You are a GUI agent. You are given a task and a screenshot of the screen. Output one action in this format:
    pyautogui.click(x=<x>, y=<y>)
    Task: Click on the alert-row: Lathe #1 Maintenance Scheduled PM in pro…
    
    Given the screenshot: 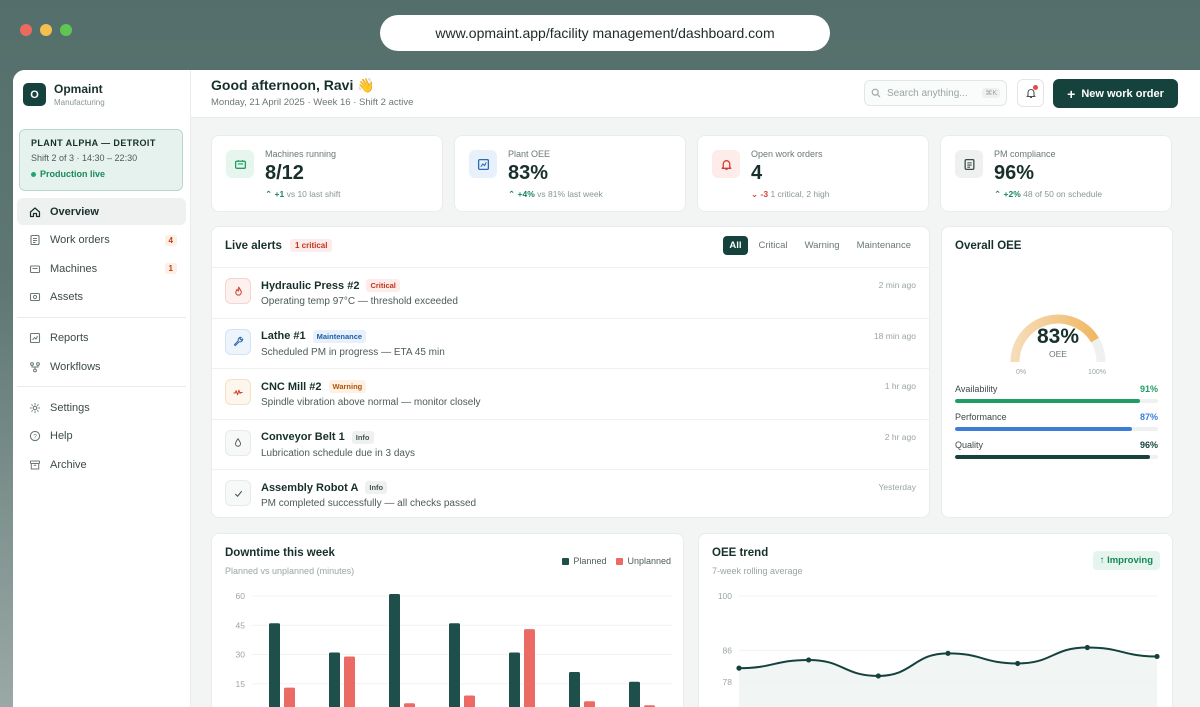 What is the action you would take?
    pyautogui.click(x=570, y=343)
    